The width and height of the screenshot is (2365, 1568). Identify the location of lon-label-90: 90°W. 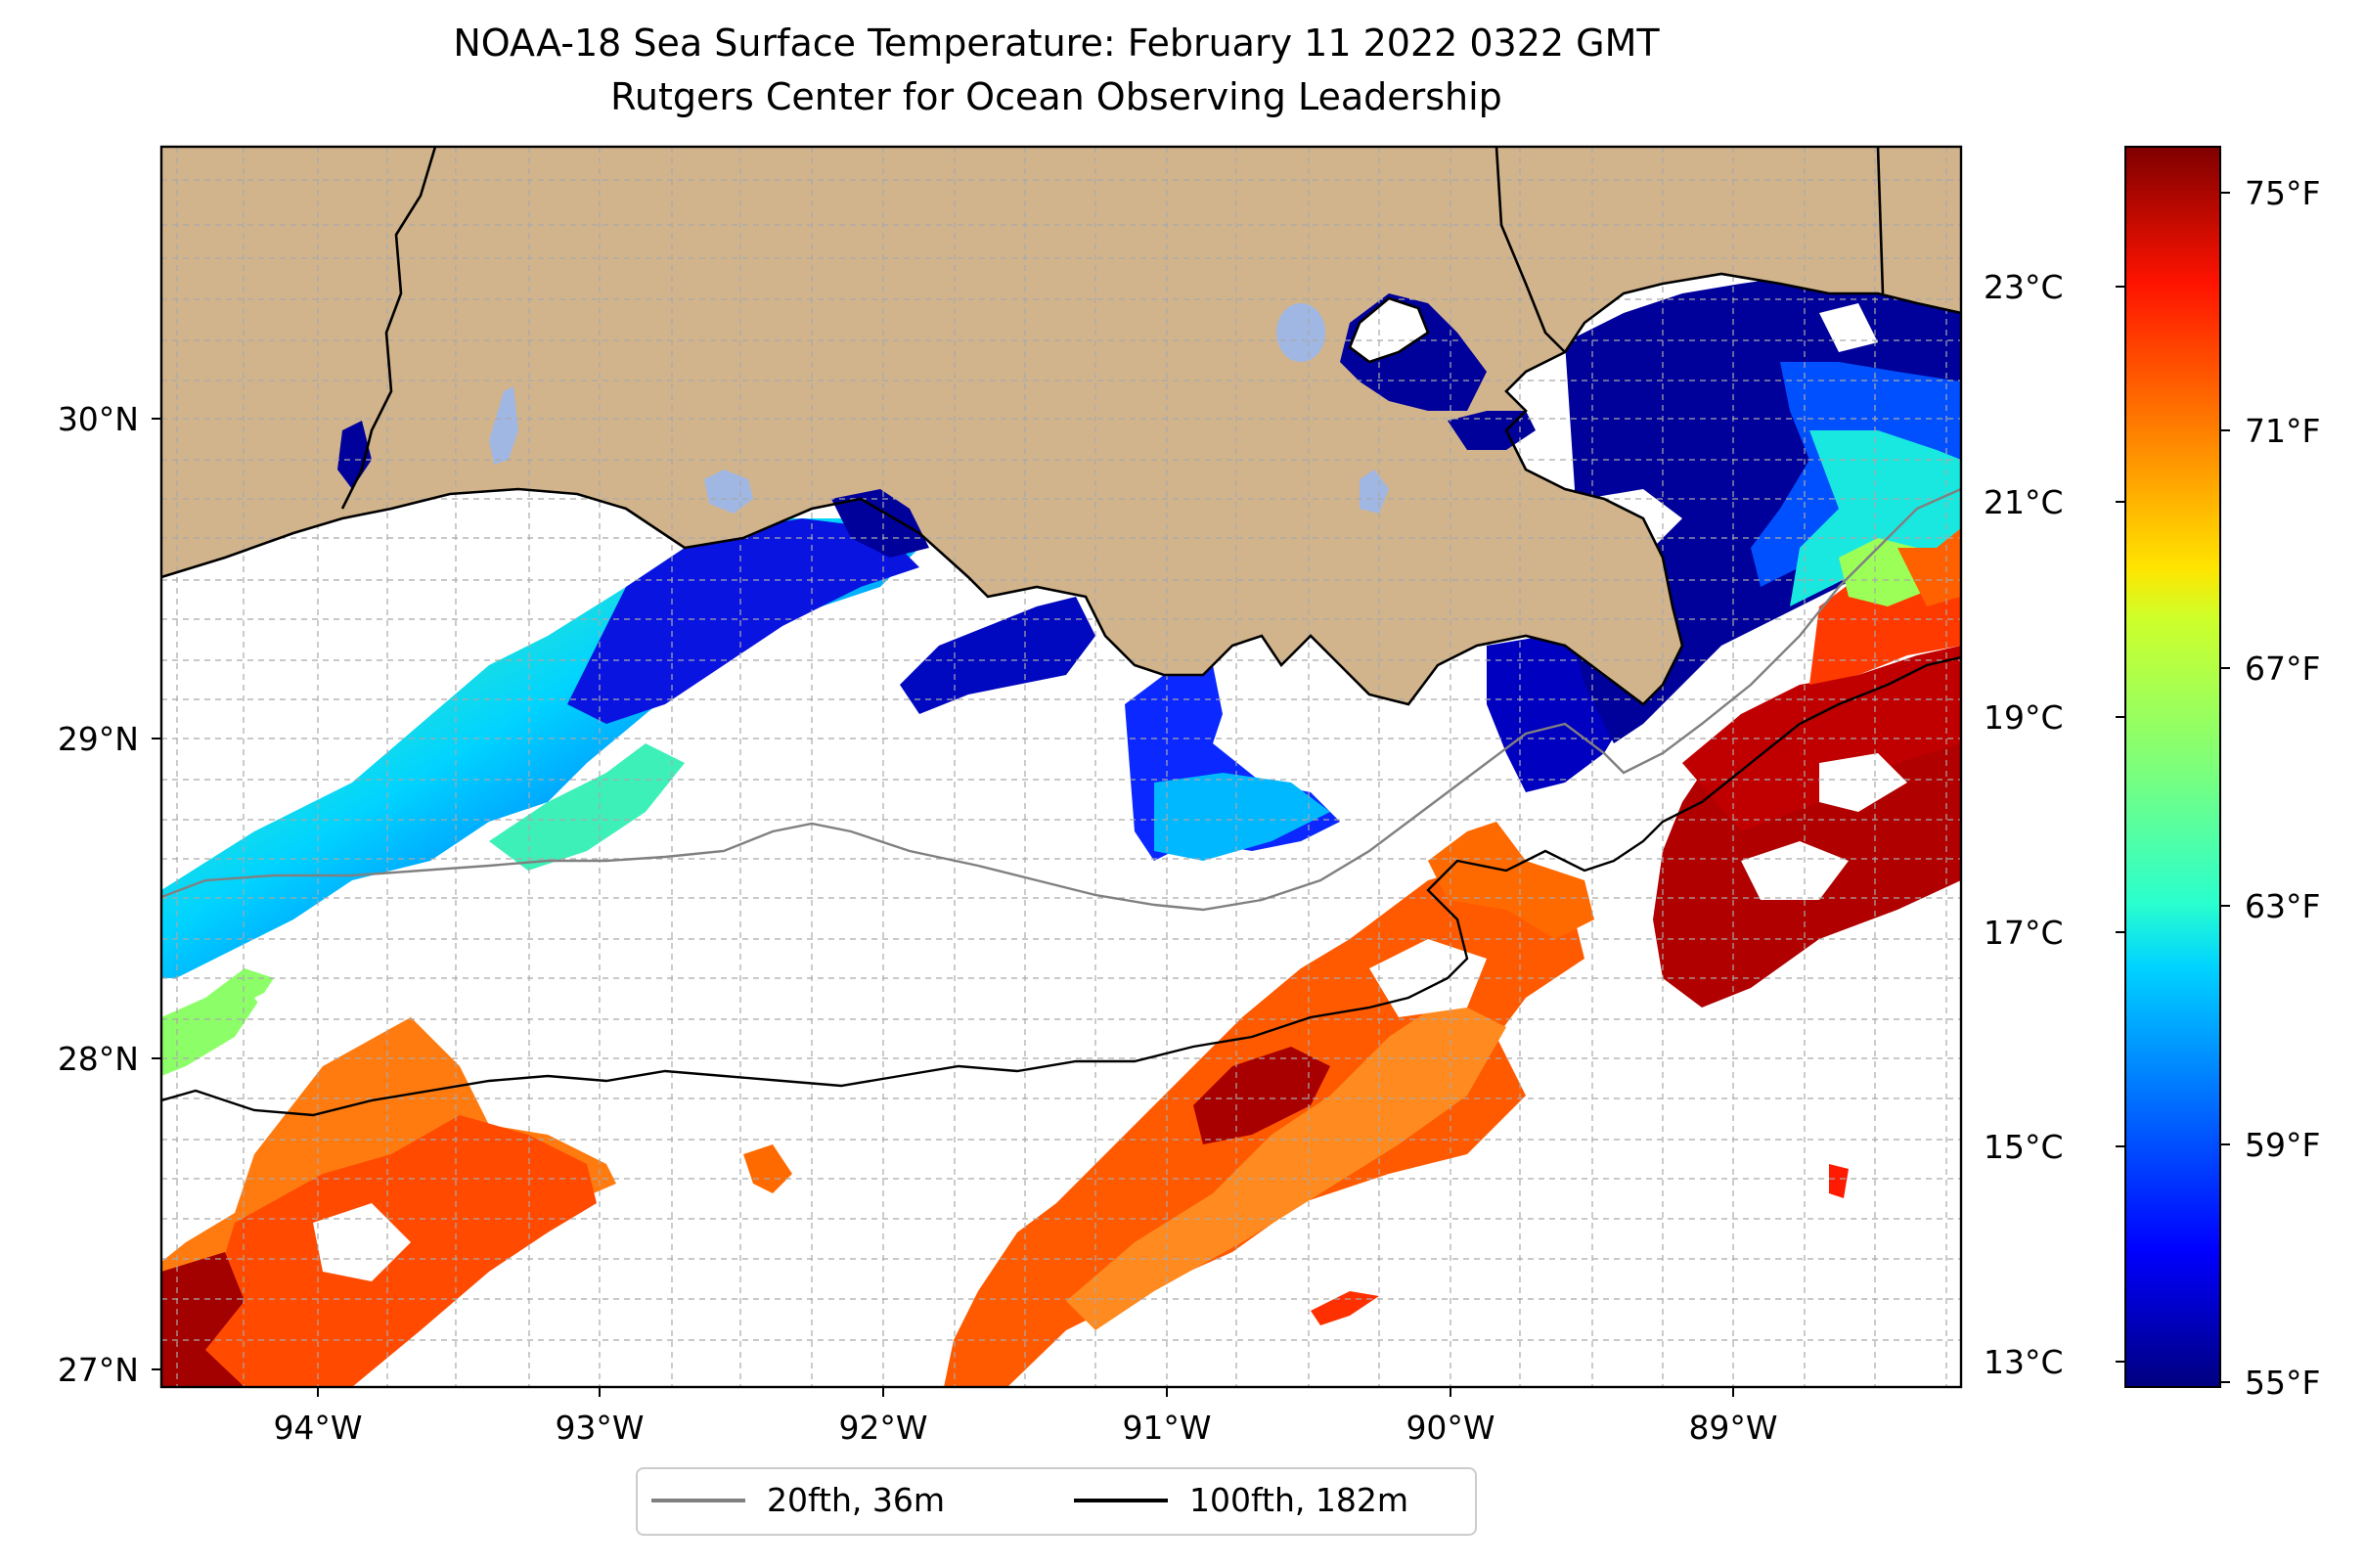
(1450, 1428).